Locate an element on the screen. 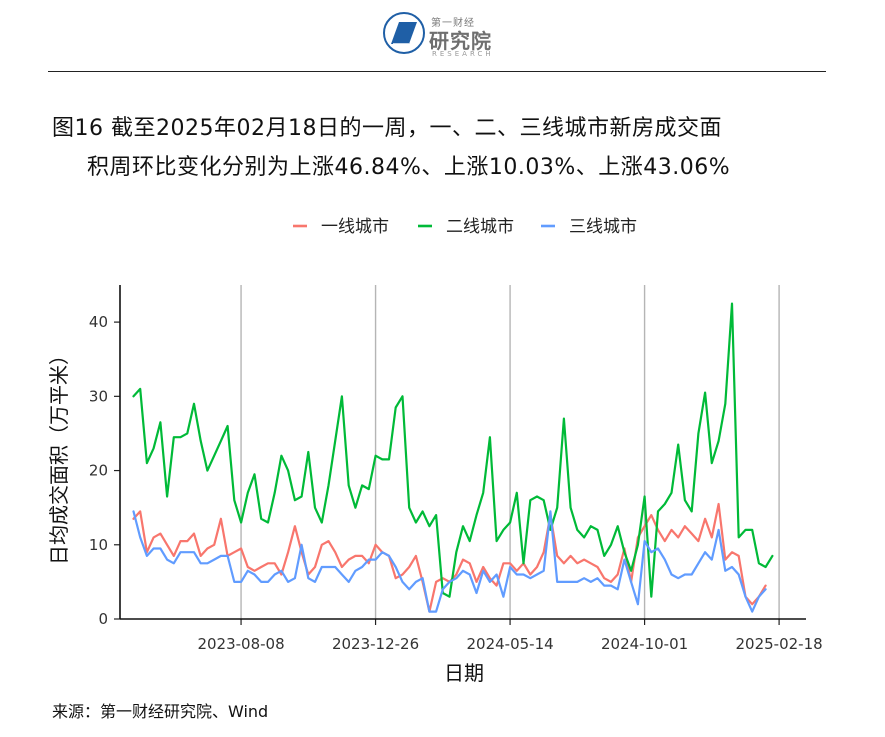 The image size is (885, 737). y-tick-label: 0 is located at coordinates (103, 619).